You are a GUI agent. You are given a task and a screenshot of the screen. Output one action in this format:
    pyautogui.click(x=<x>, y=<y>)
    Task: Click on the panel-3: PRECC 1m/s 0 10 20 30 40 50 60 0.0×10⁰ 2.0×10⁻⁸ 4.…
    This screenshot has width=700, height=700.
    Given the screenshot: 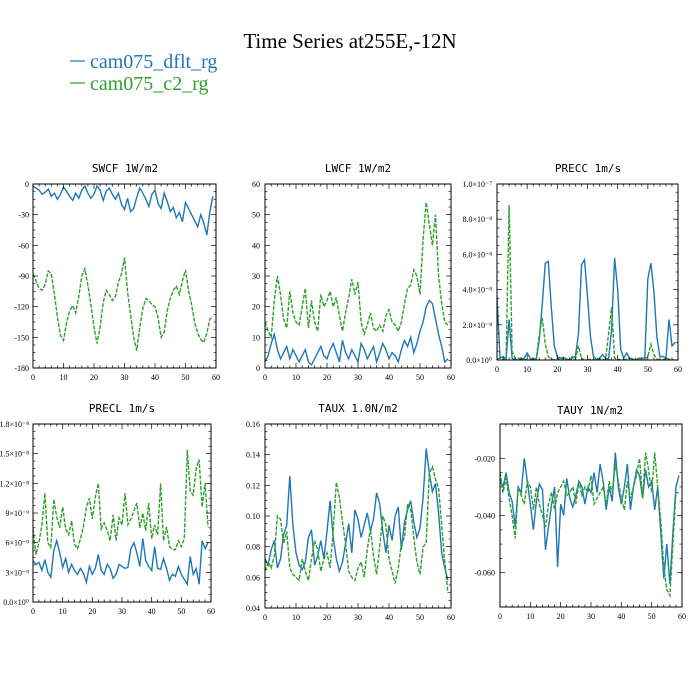 What is the action you would take?
    pyautogui.click(x=572, y=268)
    